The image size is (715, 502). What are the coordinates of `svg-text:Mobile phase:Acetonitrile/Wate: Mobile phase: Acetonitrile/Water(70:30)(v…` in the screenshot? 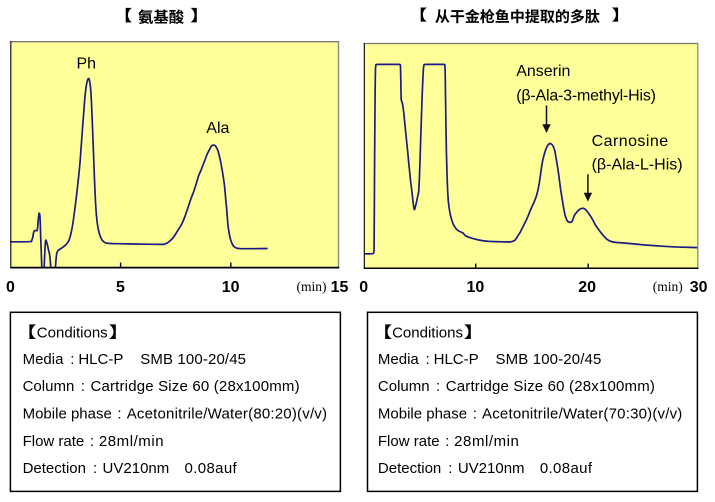 It's located at (530, 414).